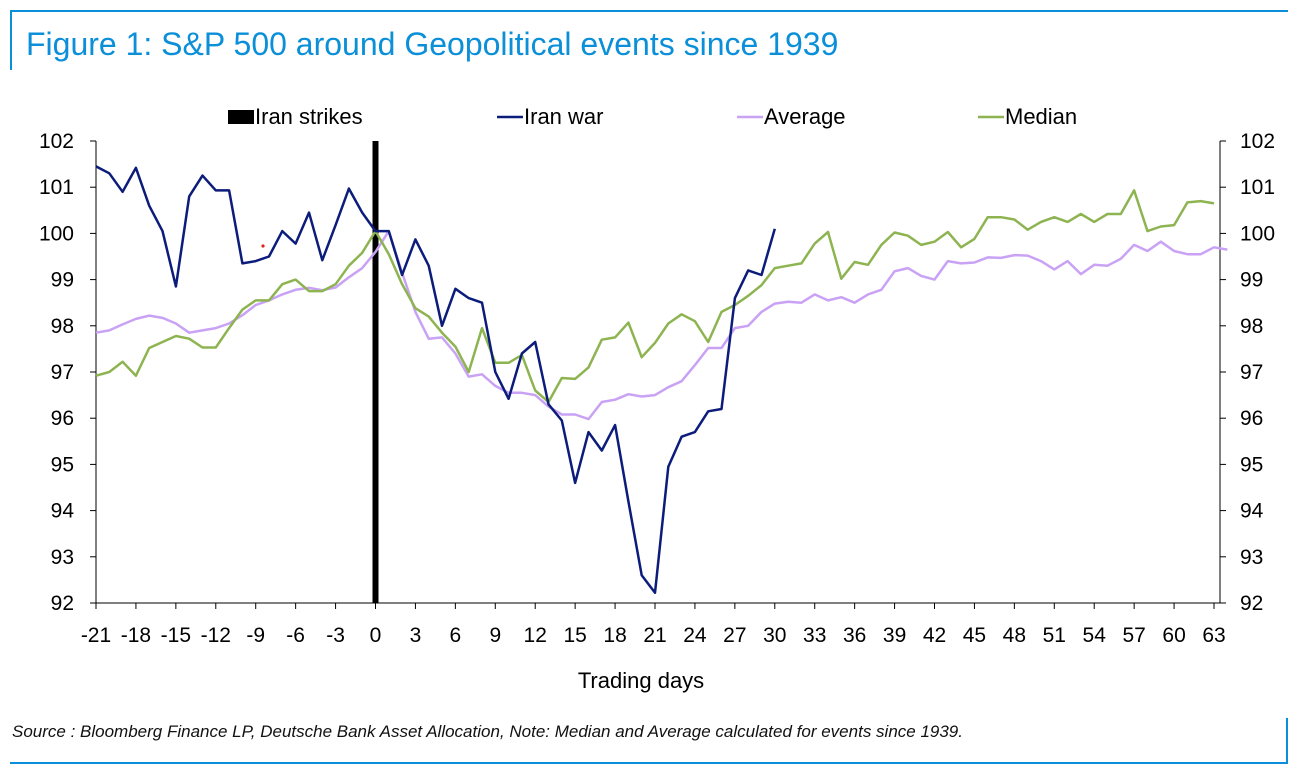  Describe the element at coordinates (641, 680) in the screenshot. I see `x-axis-label: Trading days` at that location.